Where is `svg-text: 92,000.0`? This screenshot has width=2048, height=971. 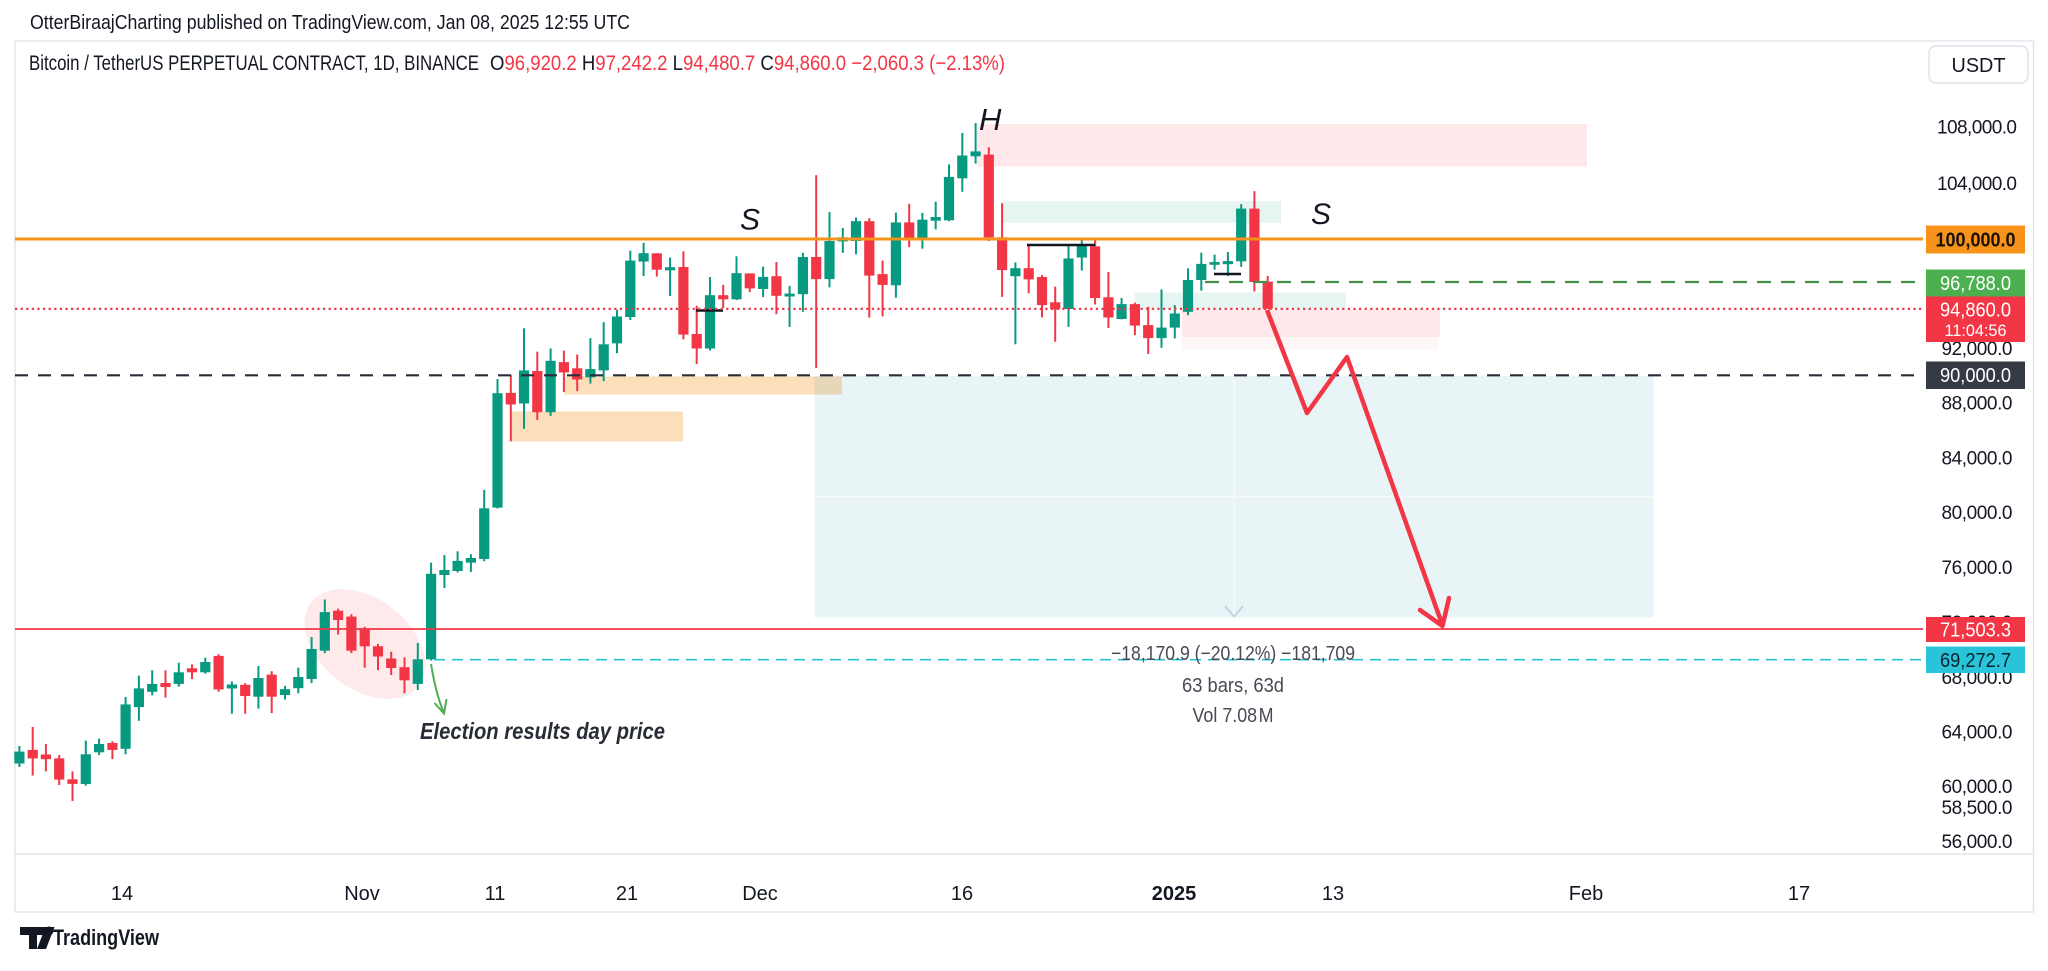
svg-text: 92,000.0 is located at coordinates (1977, 349).